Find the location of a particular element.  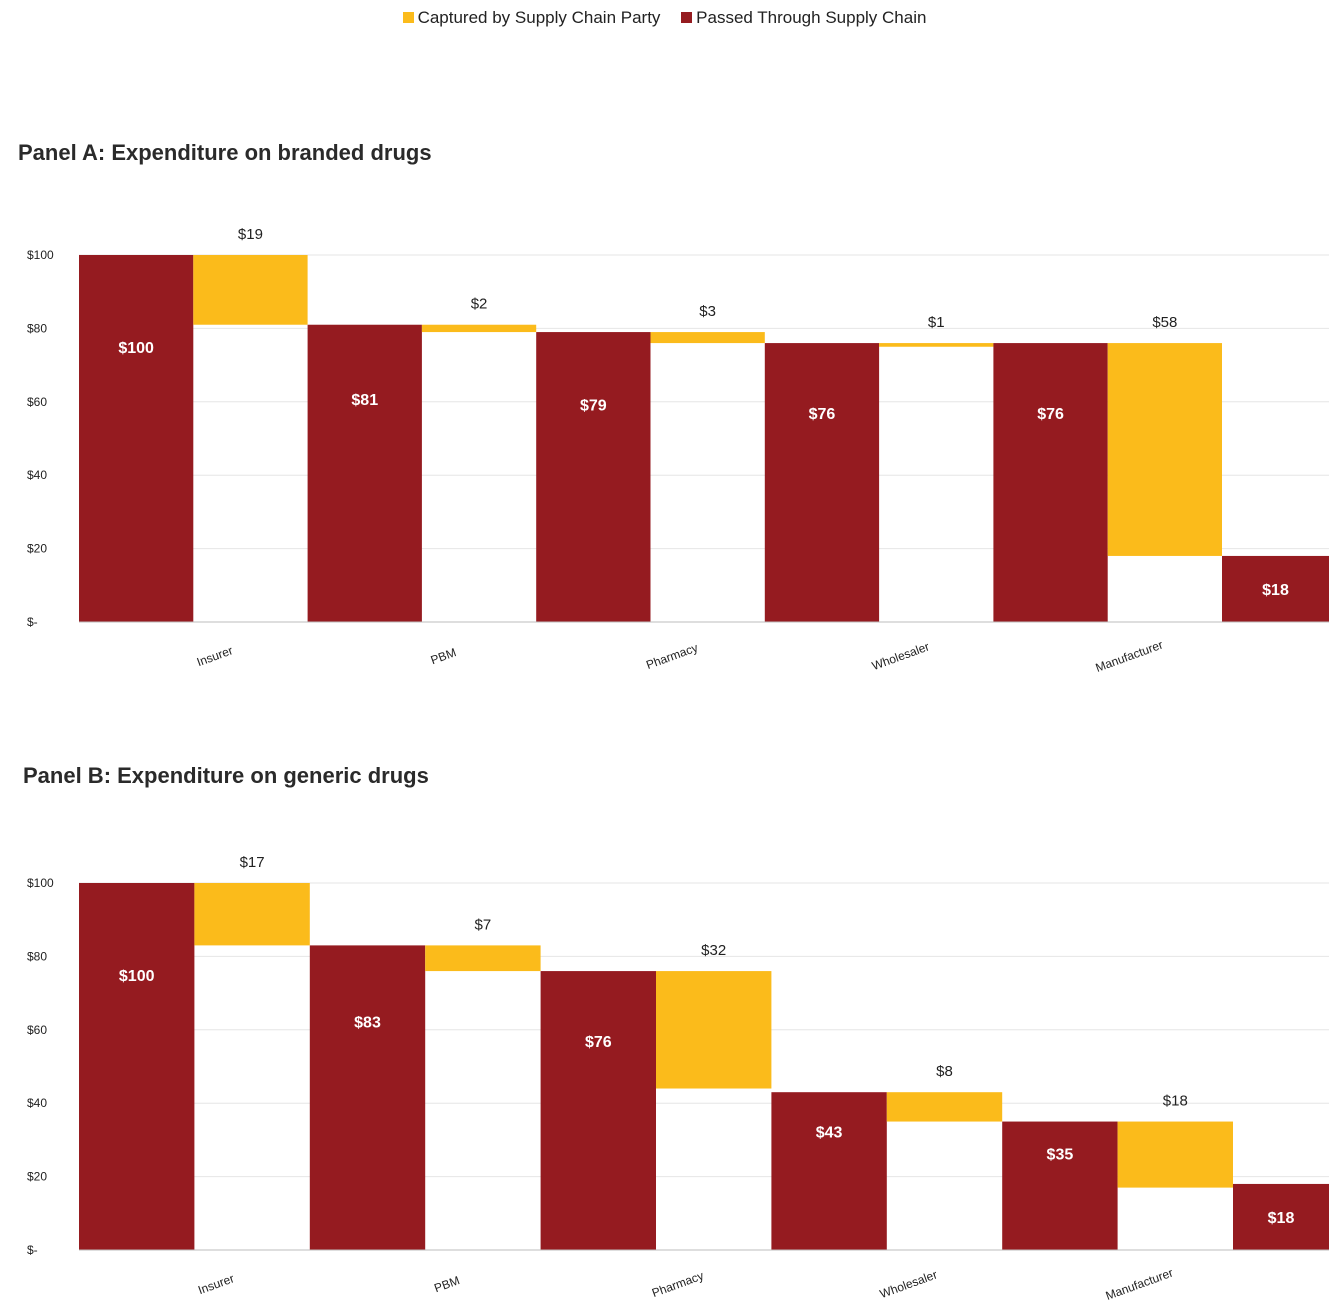

panel-b-category-label: PBM is located at coordinates (446, 1284).